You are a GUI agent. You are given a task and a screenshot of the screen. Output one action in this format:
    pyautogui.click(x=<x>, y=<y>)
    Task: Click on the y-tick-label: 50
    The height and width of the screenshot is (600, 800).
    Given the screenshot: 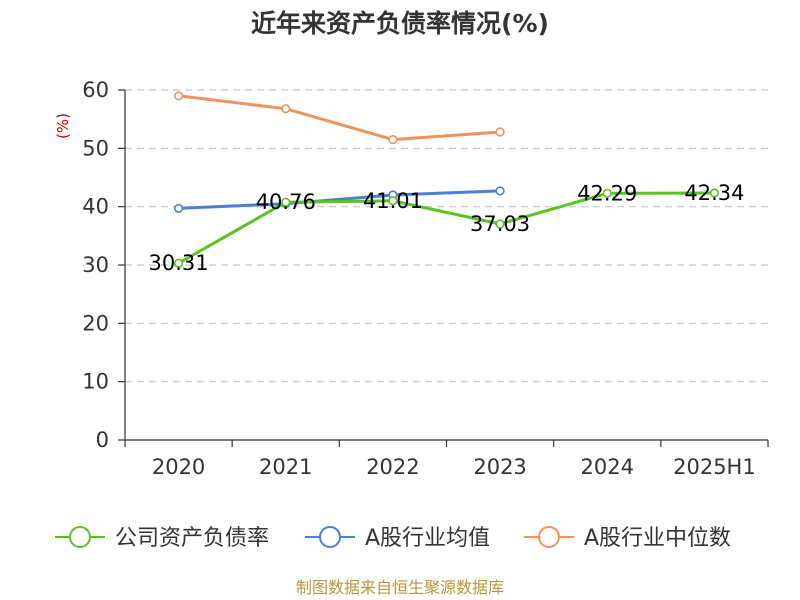 What is the action you would take?
    pyautogui.click(x=95, y=148)
    